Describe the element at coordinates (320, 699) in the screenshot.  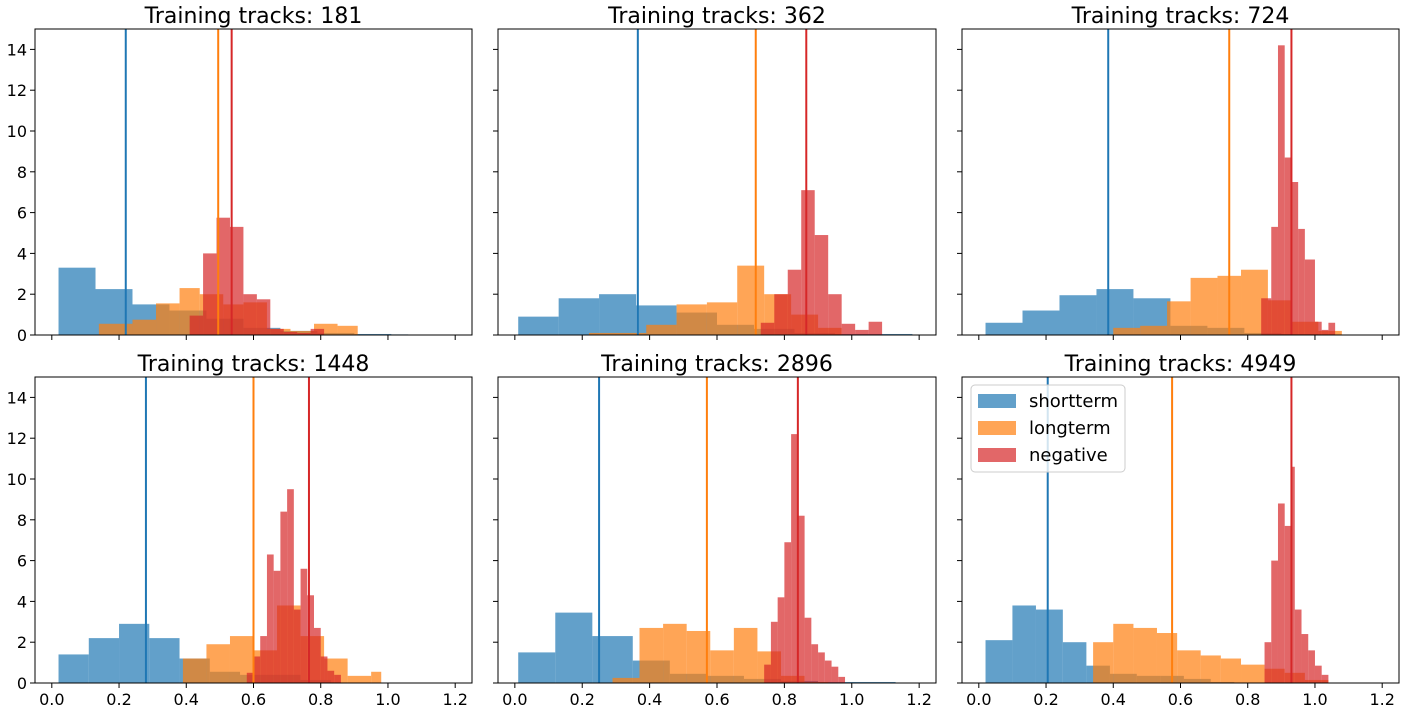
I see `x-tick-label: 0.8` at that location.